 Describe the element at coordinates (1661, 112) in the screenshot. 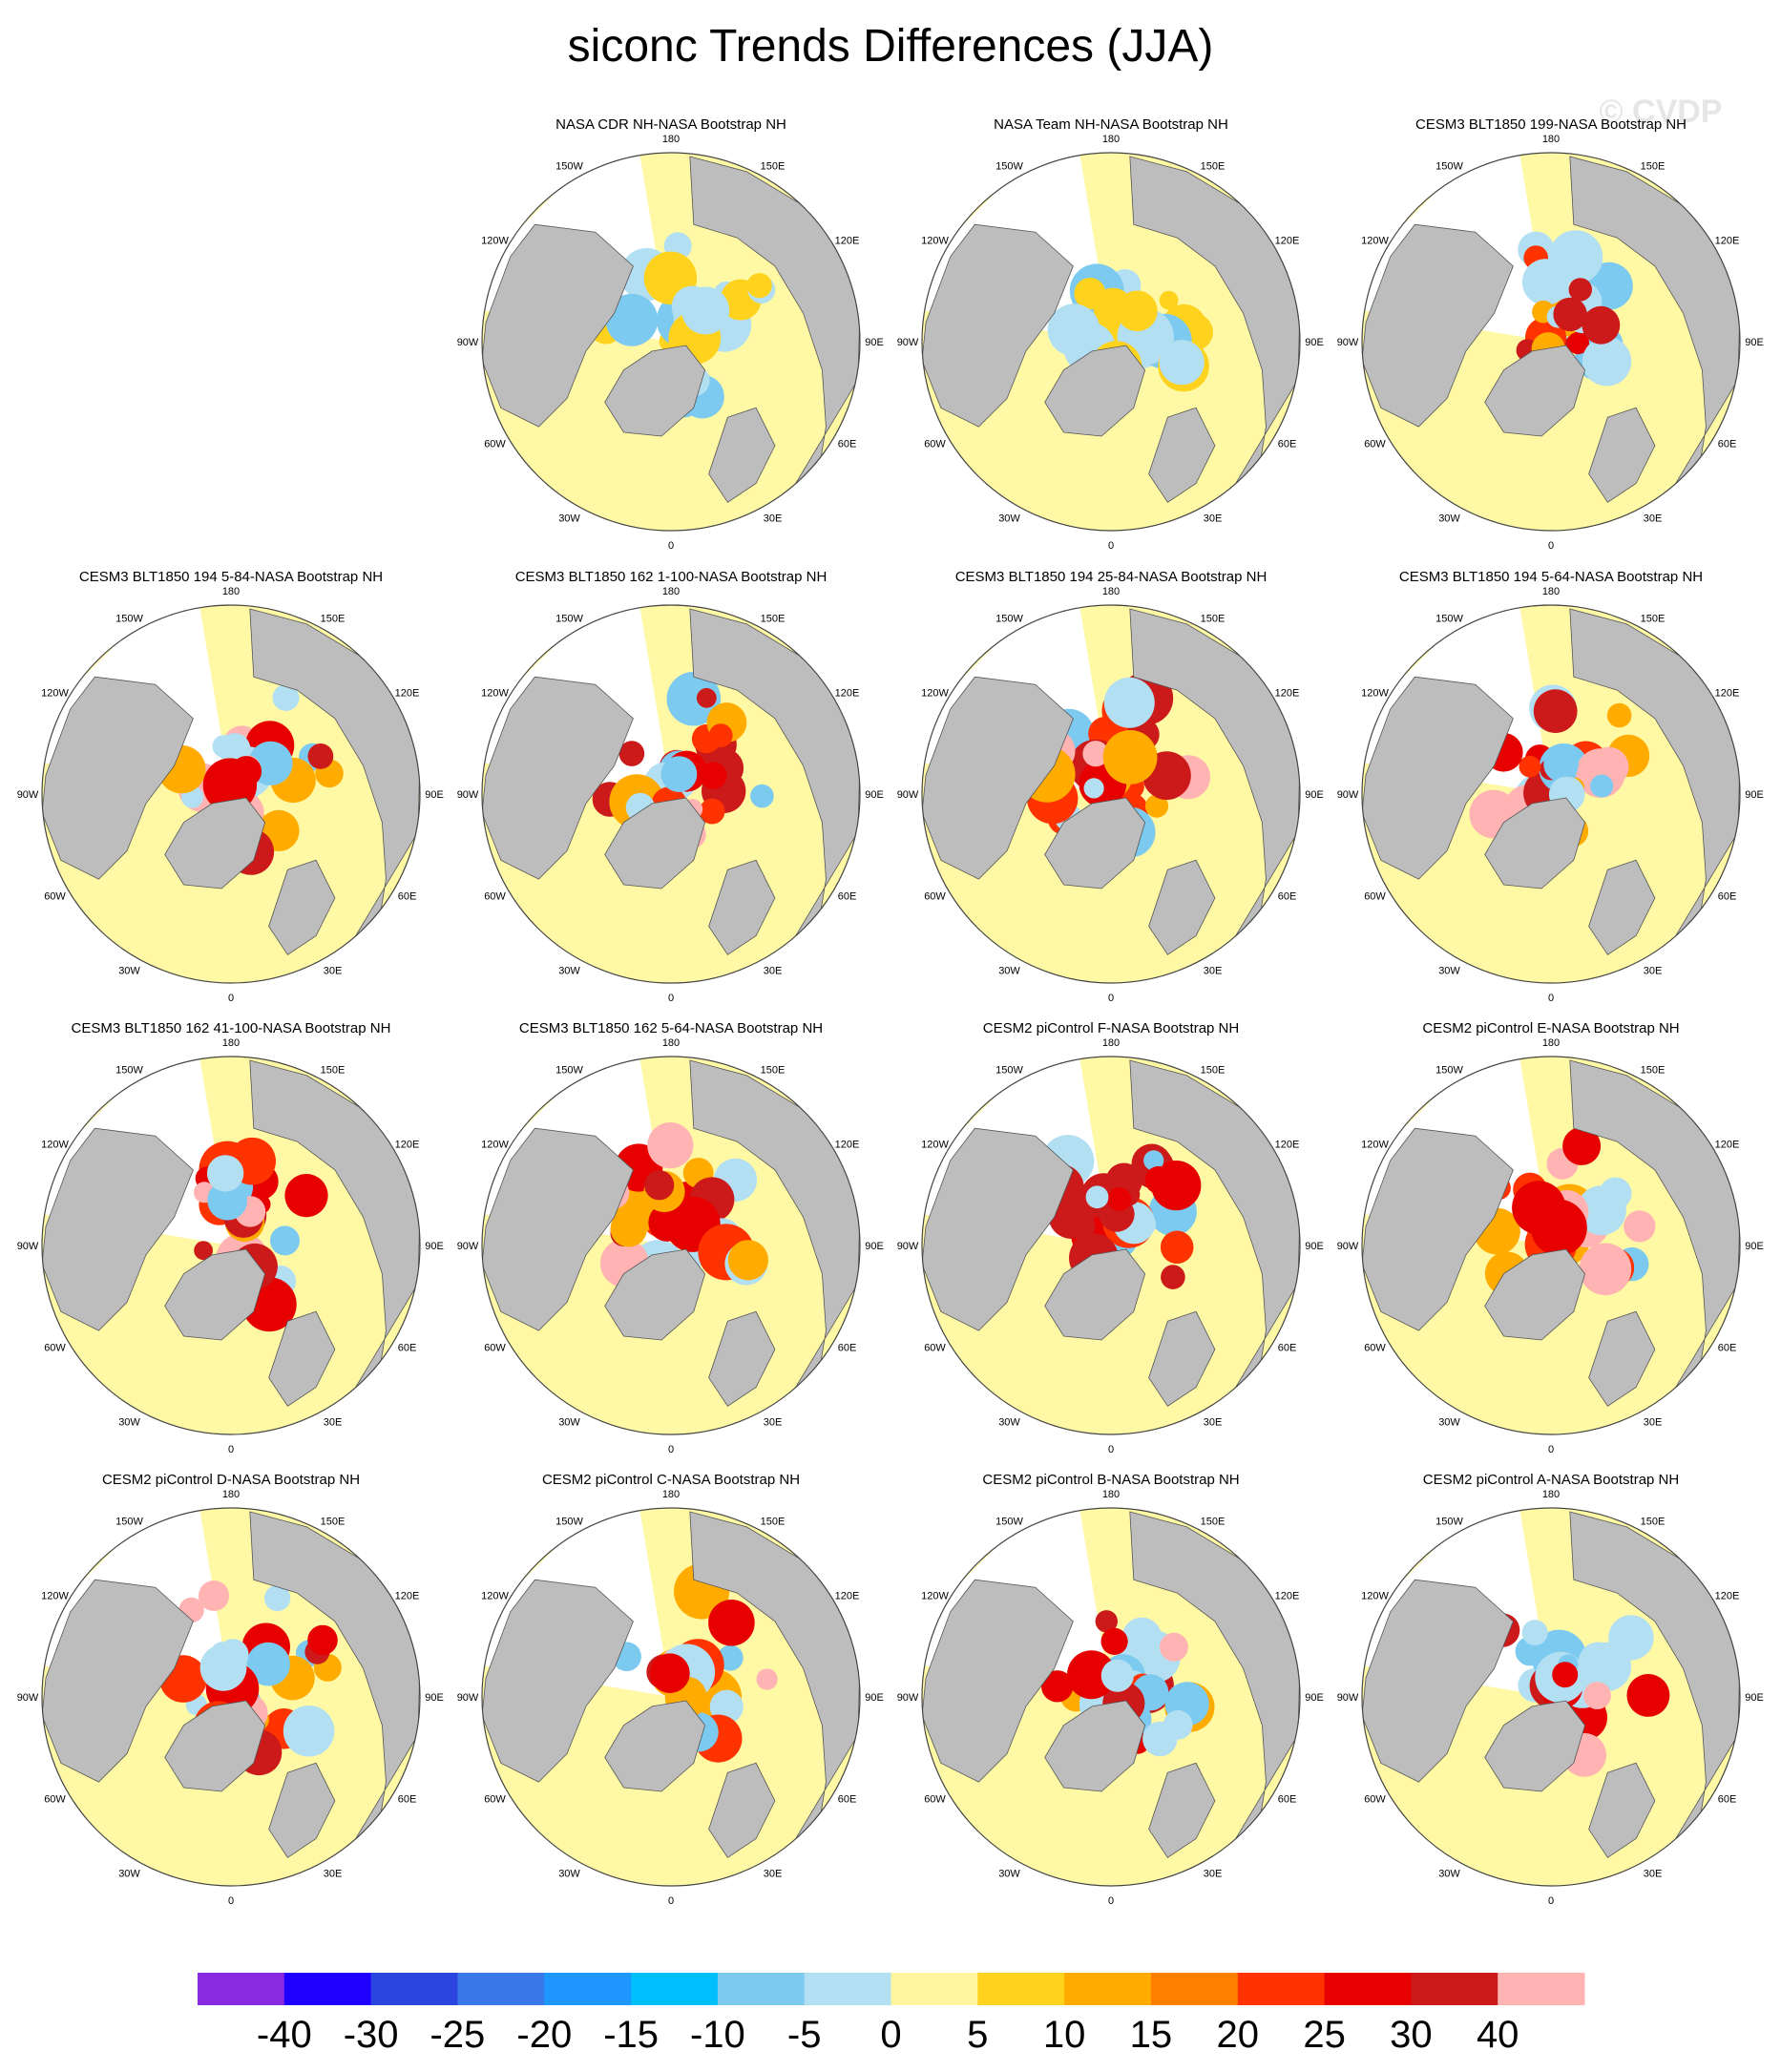

I see `watermark: © CVDP` at that location.